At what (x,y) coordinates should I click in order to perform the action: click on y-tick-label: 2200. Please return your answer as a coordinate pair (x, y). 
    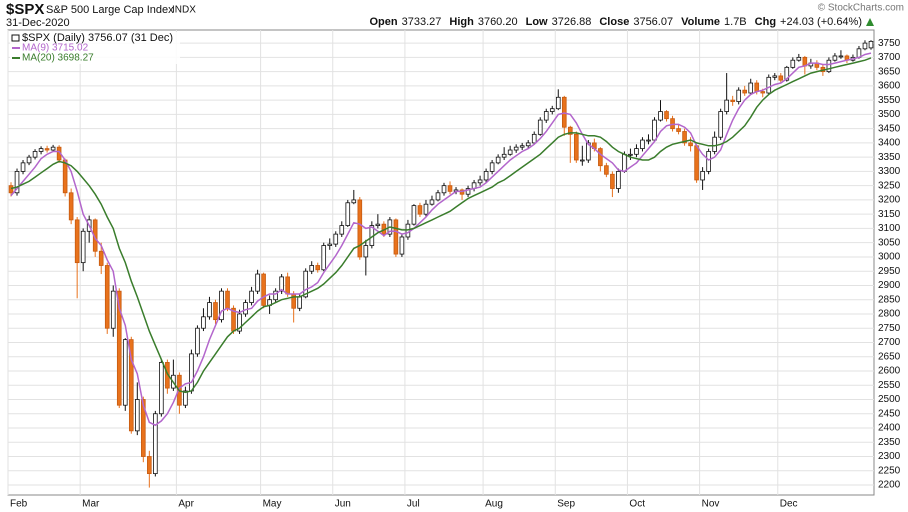
    Looking at the image, I should click on (889, 485).